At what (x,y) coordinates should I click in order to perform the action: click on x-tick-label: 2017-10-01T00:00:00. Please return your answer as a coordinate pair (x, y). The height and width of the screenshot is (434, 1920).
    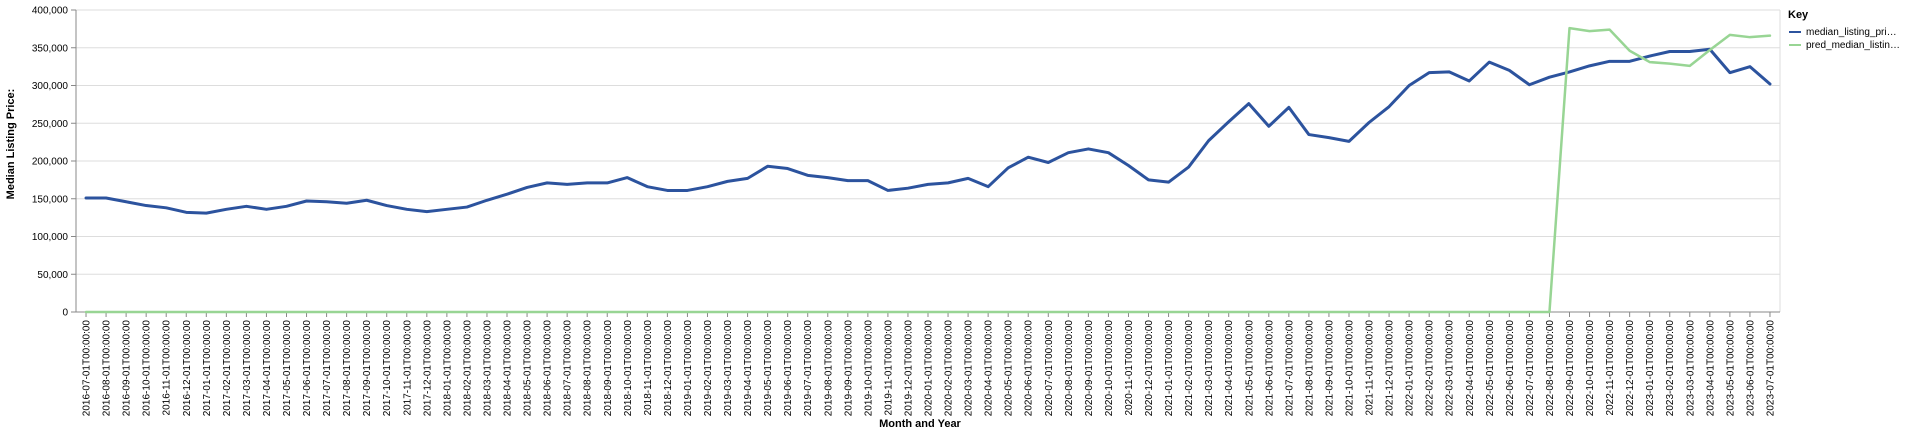
    Looking at the image, I should click on (387, 368).